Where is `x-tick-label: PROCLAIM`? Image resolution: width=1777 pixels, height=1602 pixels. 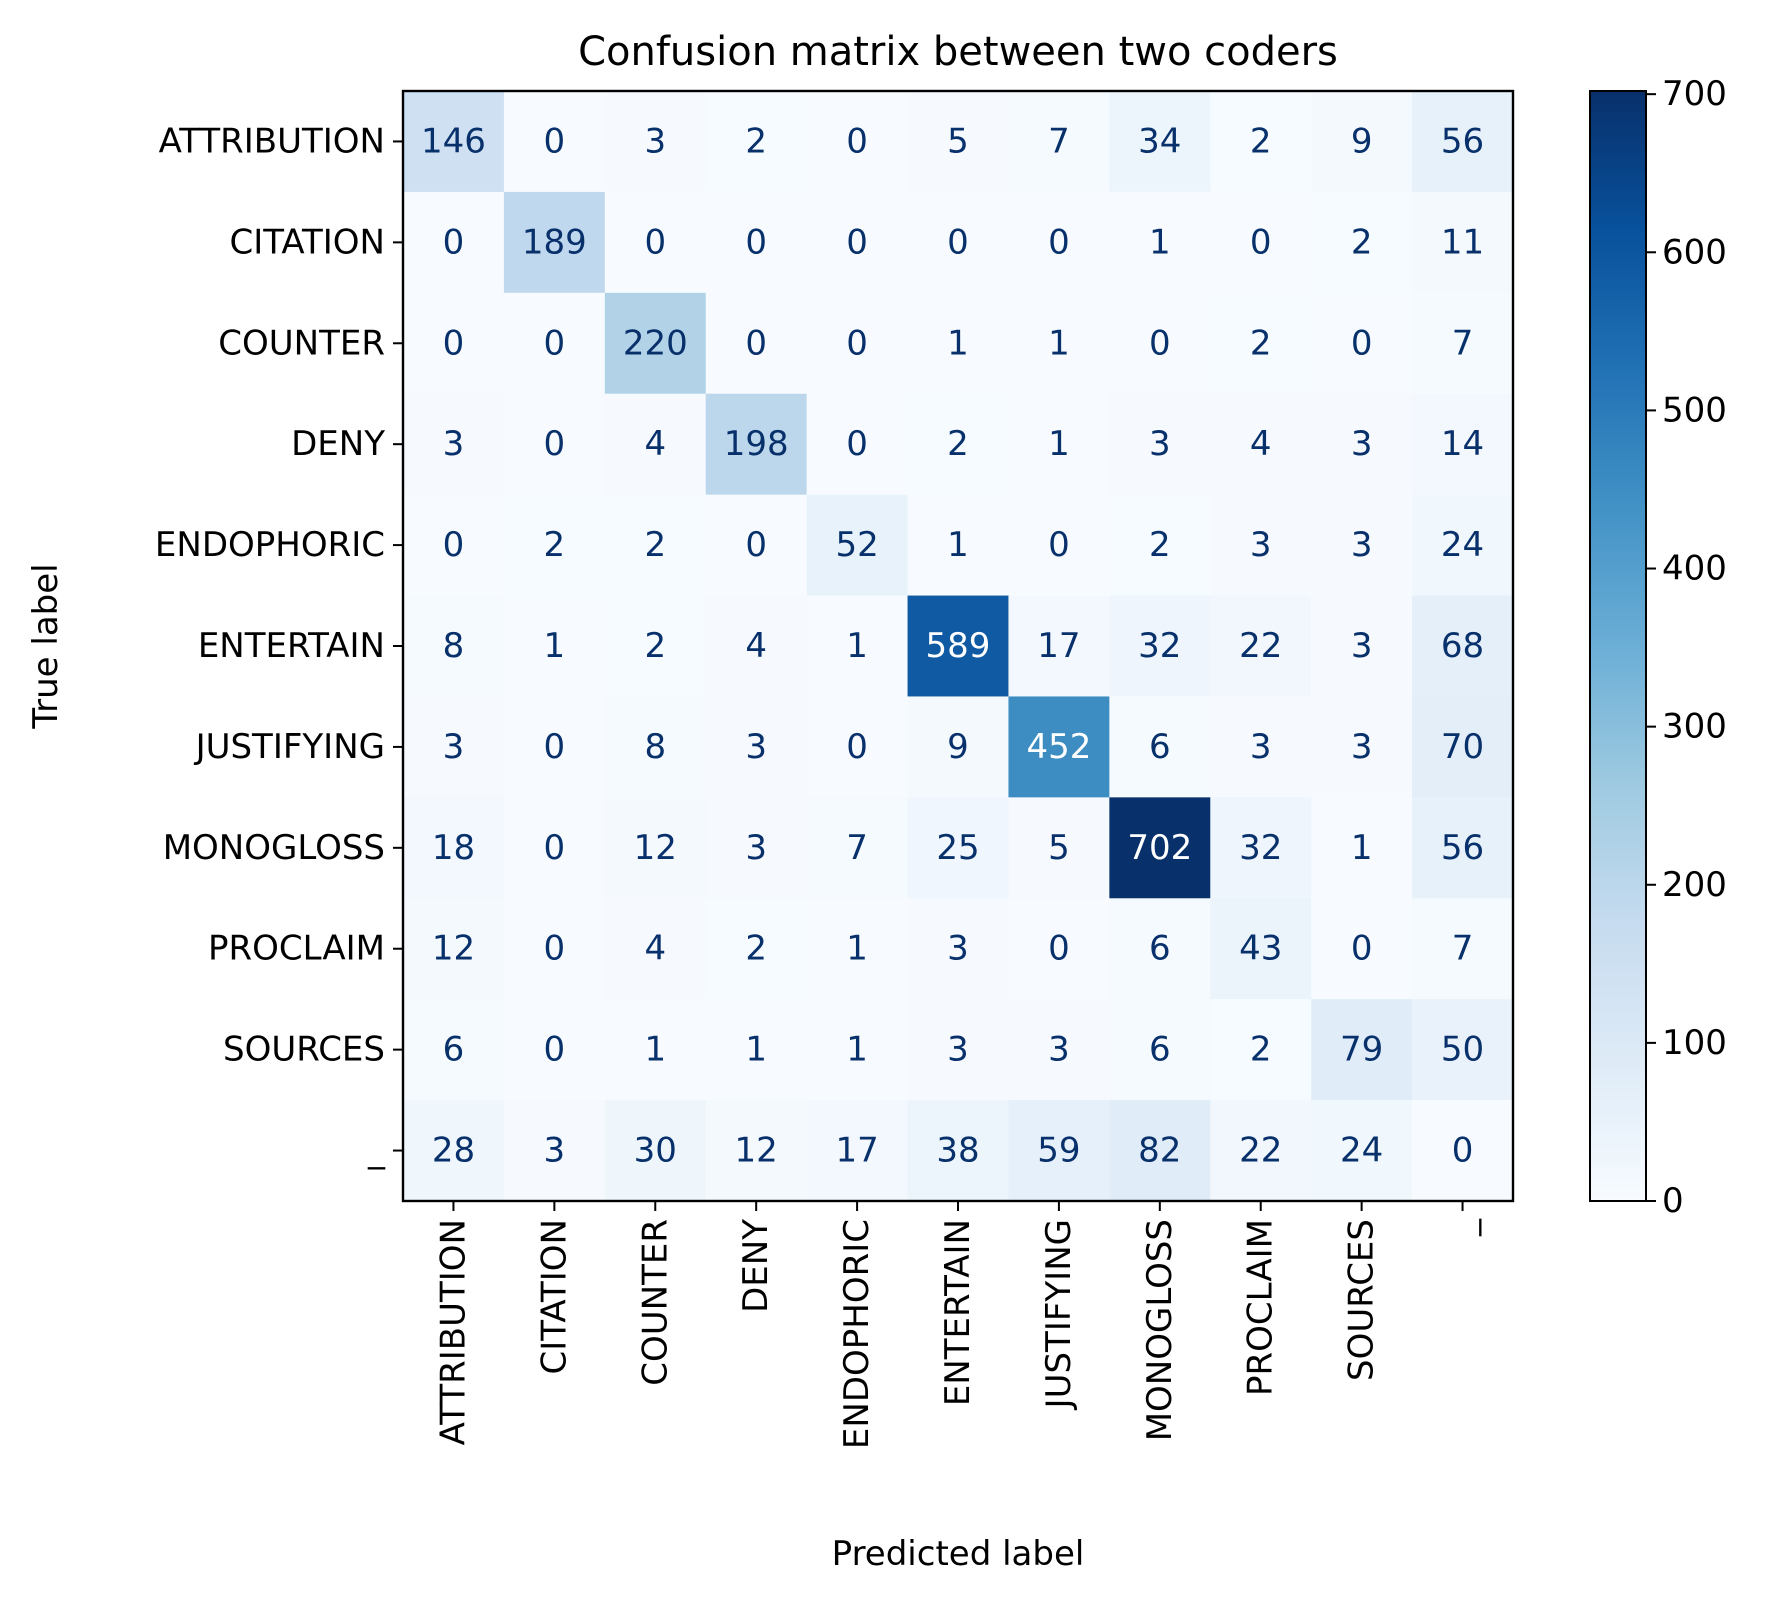 x-tick-label: PROCLAIM is located at coordinates (1261, 1307).